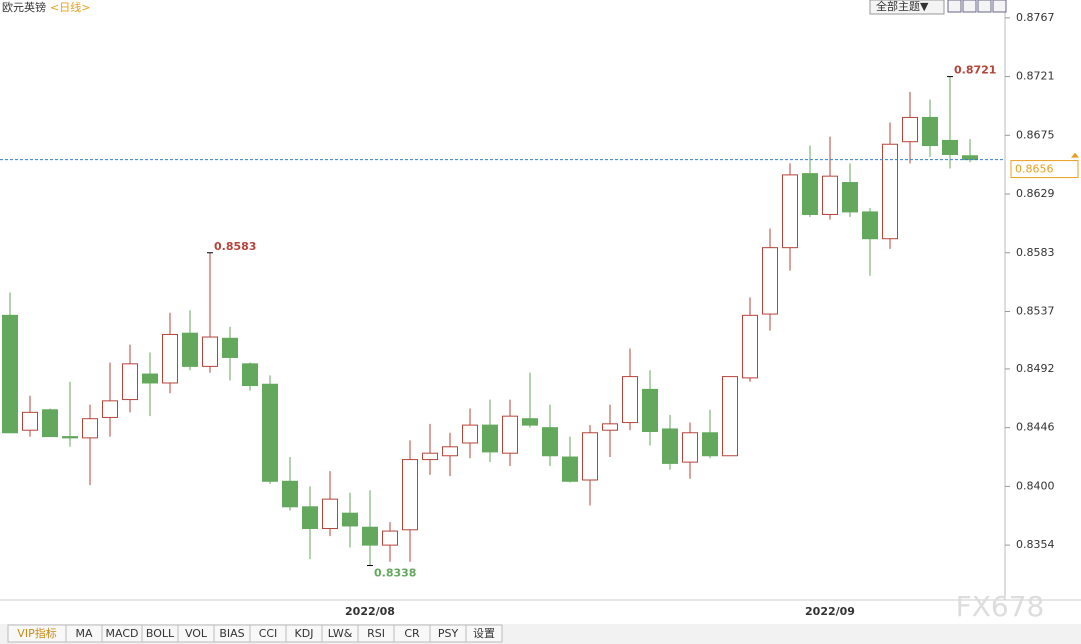  I want to click on tab-label: 设置, so click(484, 633).